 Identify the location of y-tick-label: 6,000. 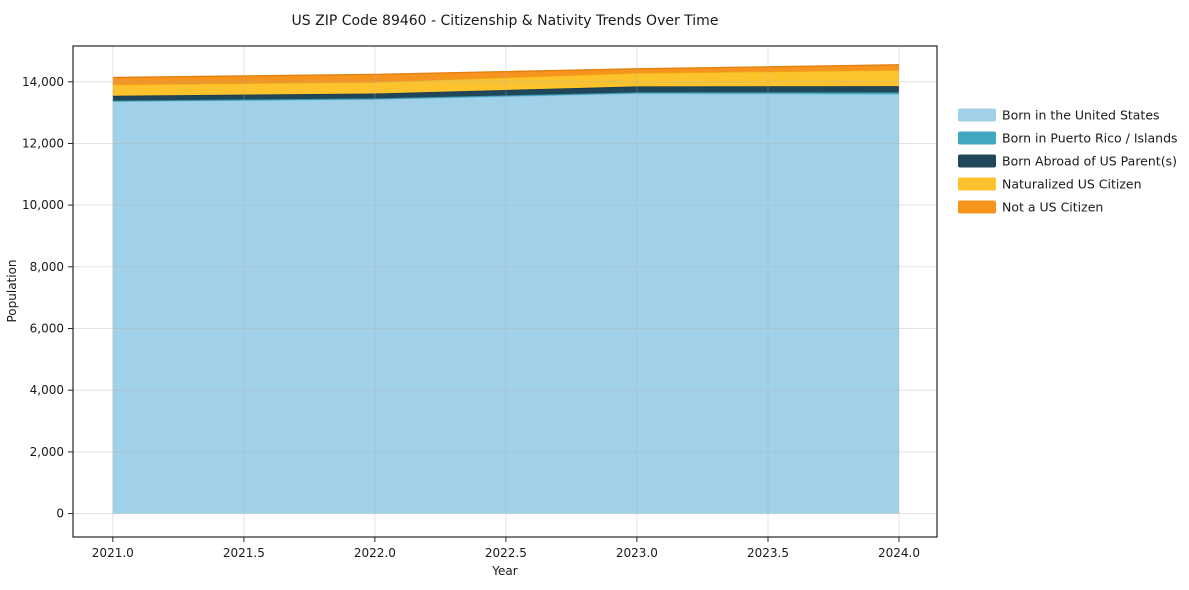
(47, 329).